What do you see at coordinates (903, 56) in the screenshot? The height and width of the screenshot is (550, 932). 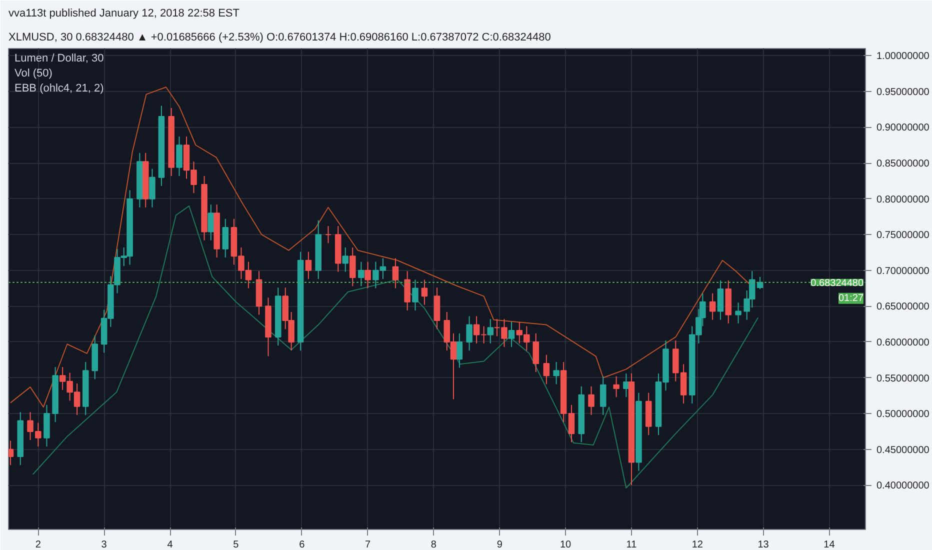 I see `y-tick-label: 1.00000000` at bounding box center [903, 56].